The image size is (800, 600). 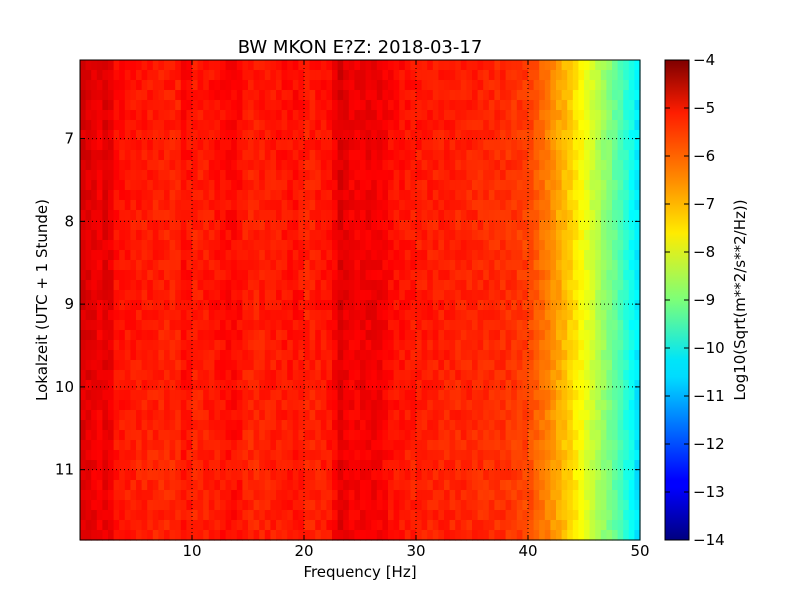 I want to click on y-tick-label: 9, so click(x=69, y=304).